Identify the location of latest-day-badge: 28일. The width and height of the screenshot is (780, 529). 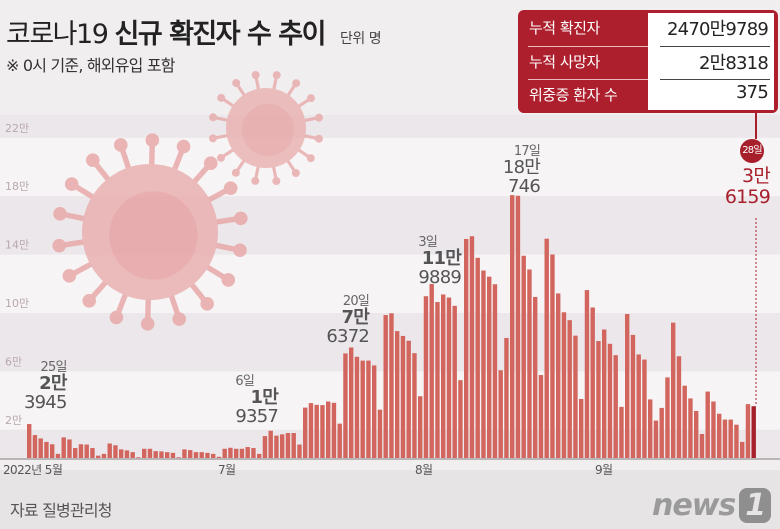
(752, 151).